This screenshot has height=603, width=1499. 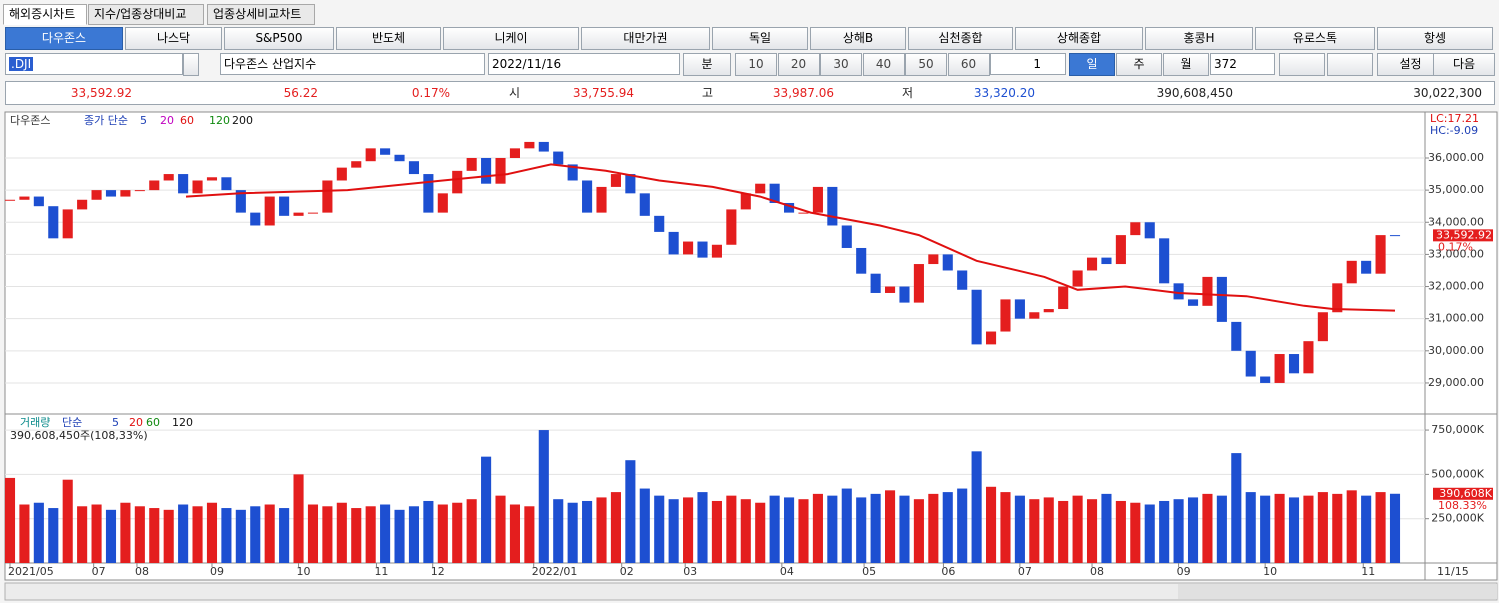 I want to click on minute-button: 50, so click(x=926, y=64).